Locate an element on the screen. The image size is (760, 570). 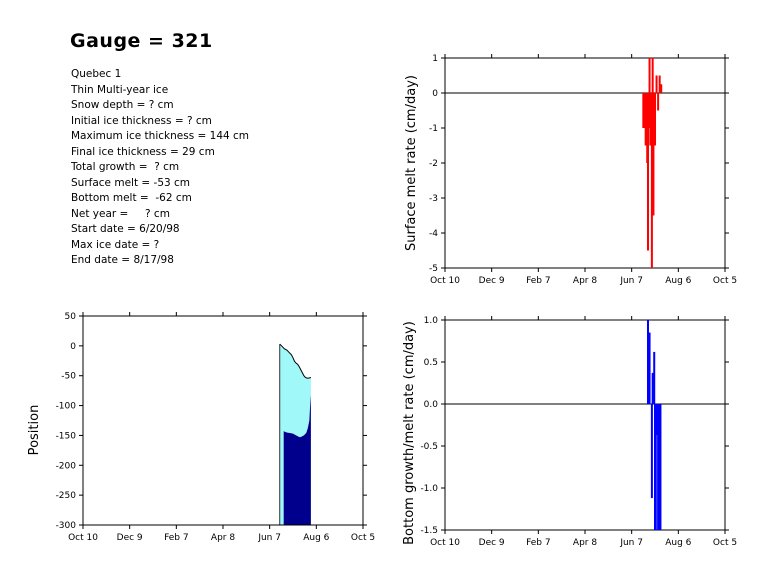
ice-upper-area is located at coordinates (295, 434).